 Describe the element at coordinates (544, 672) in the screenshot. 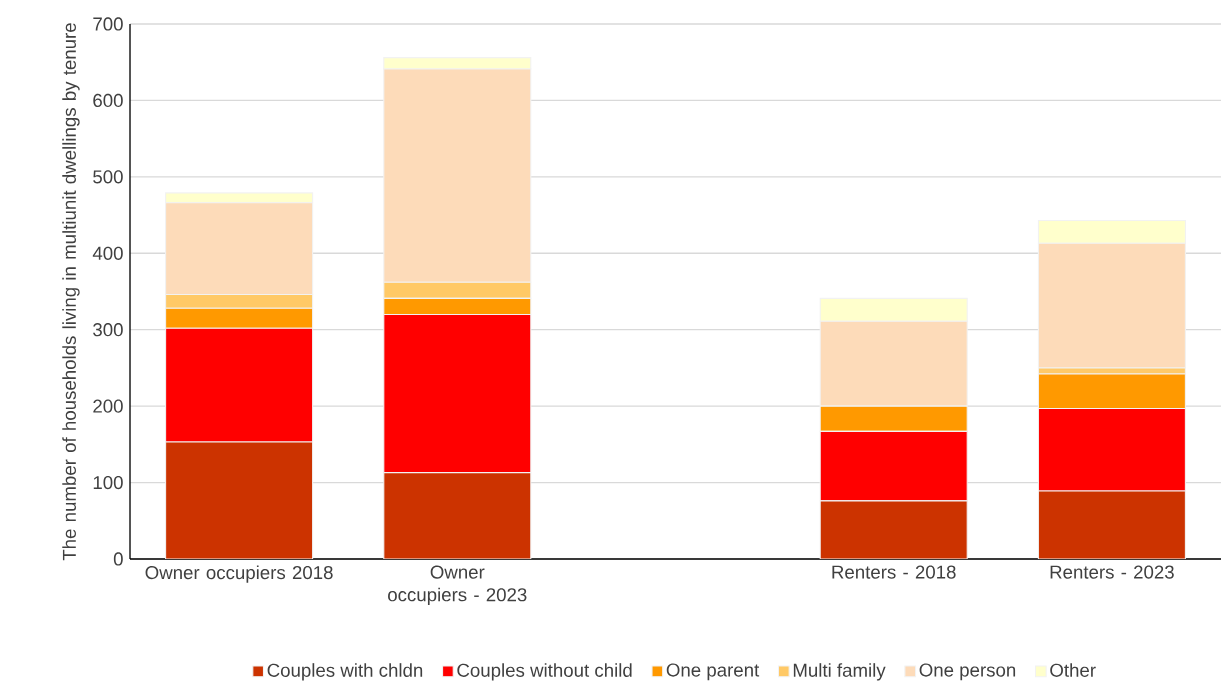

I see `legend-label: Couples without child` at that location.